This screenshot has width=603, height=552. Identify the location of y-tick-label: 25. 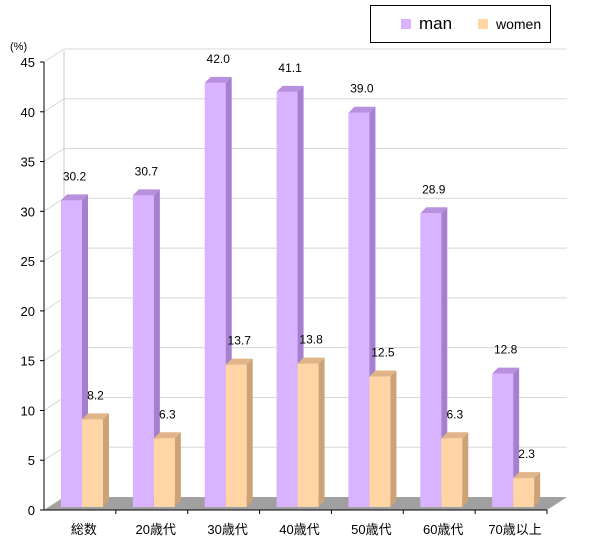
(28, 261).